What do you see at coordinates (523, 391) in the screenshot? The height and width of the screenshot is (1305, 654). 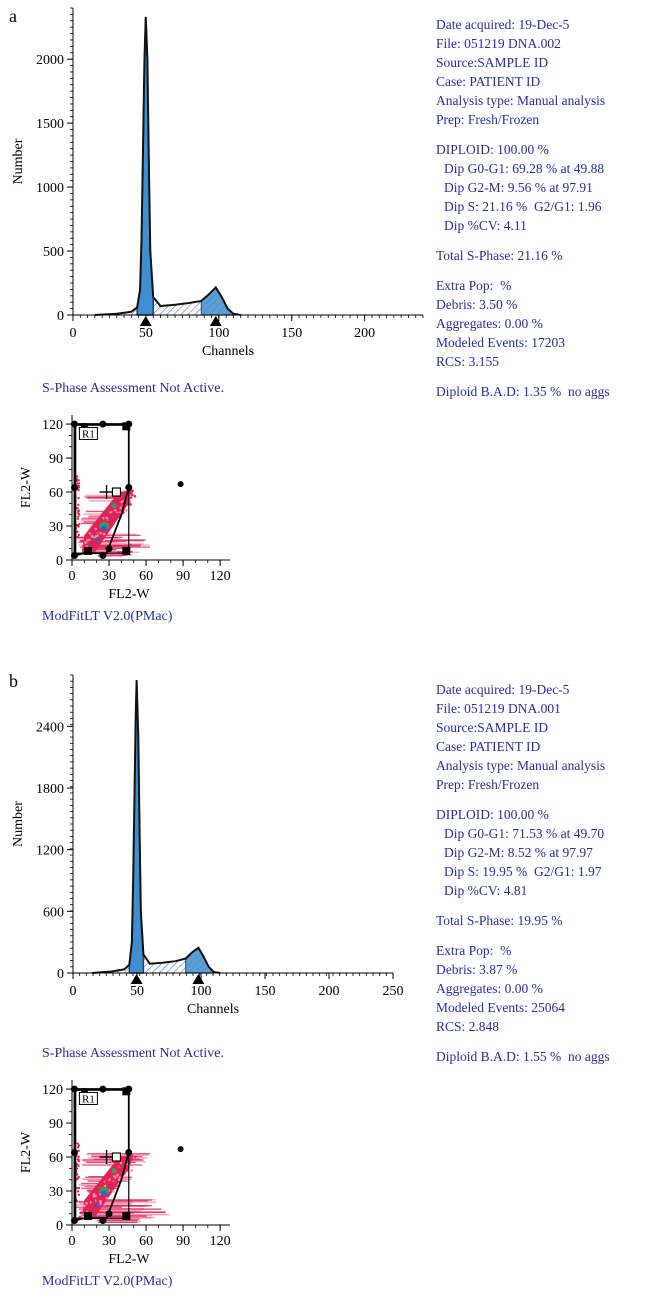 I see `info-bad: Diploid B.A.D: 1.35 % no aggs` at bounding box center [523, 391].